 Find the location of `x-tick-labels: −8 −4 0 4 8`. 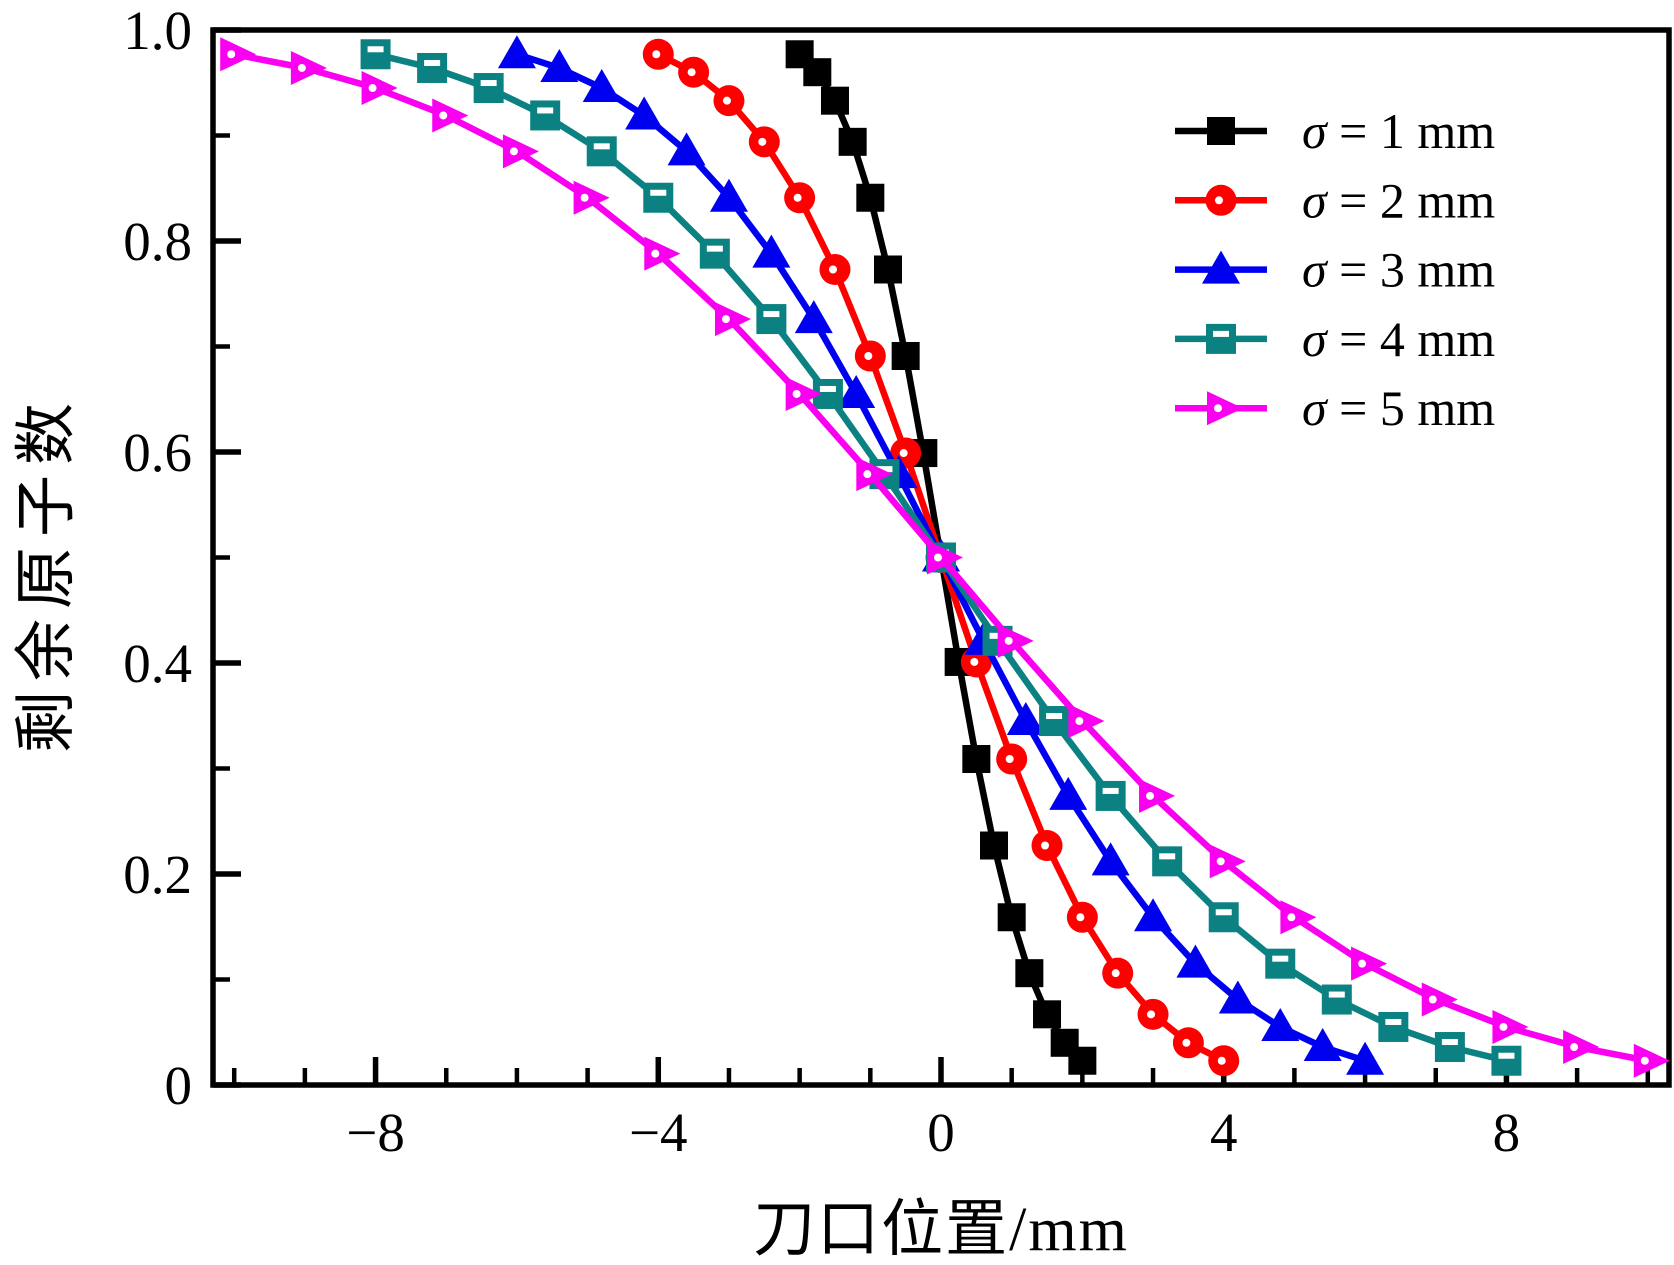

x-tick-labels: −8 −4 0 4 8 is located at coordinates (933, 1132).